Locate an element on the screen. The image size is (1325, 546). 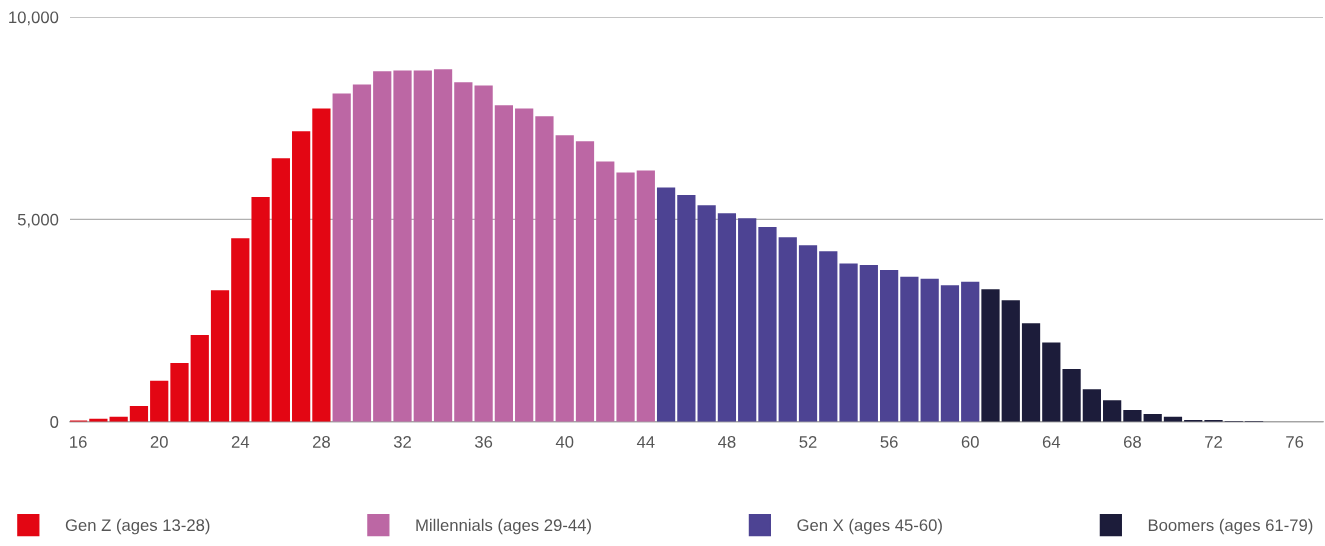
x-tick-label: 24 is located at coordinates (240, 442).